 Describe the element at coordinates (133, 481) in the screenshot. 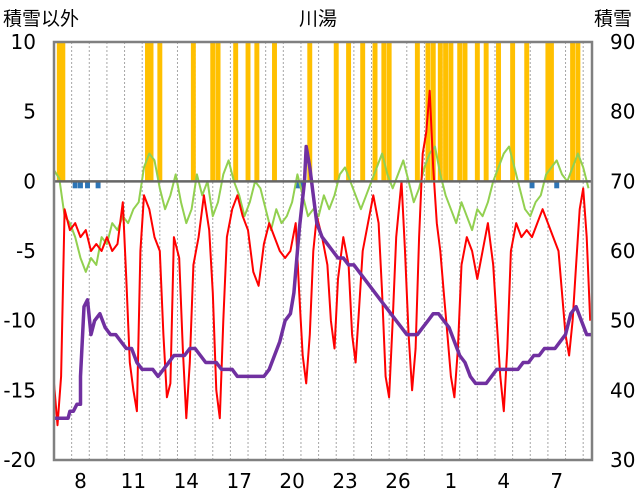

I see `x-tick-label: 11` at that location.